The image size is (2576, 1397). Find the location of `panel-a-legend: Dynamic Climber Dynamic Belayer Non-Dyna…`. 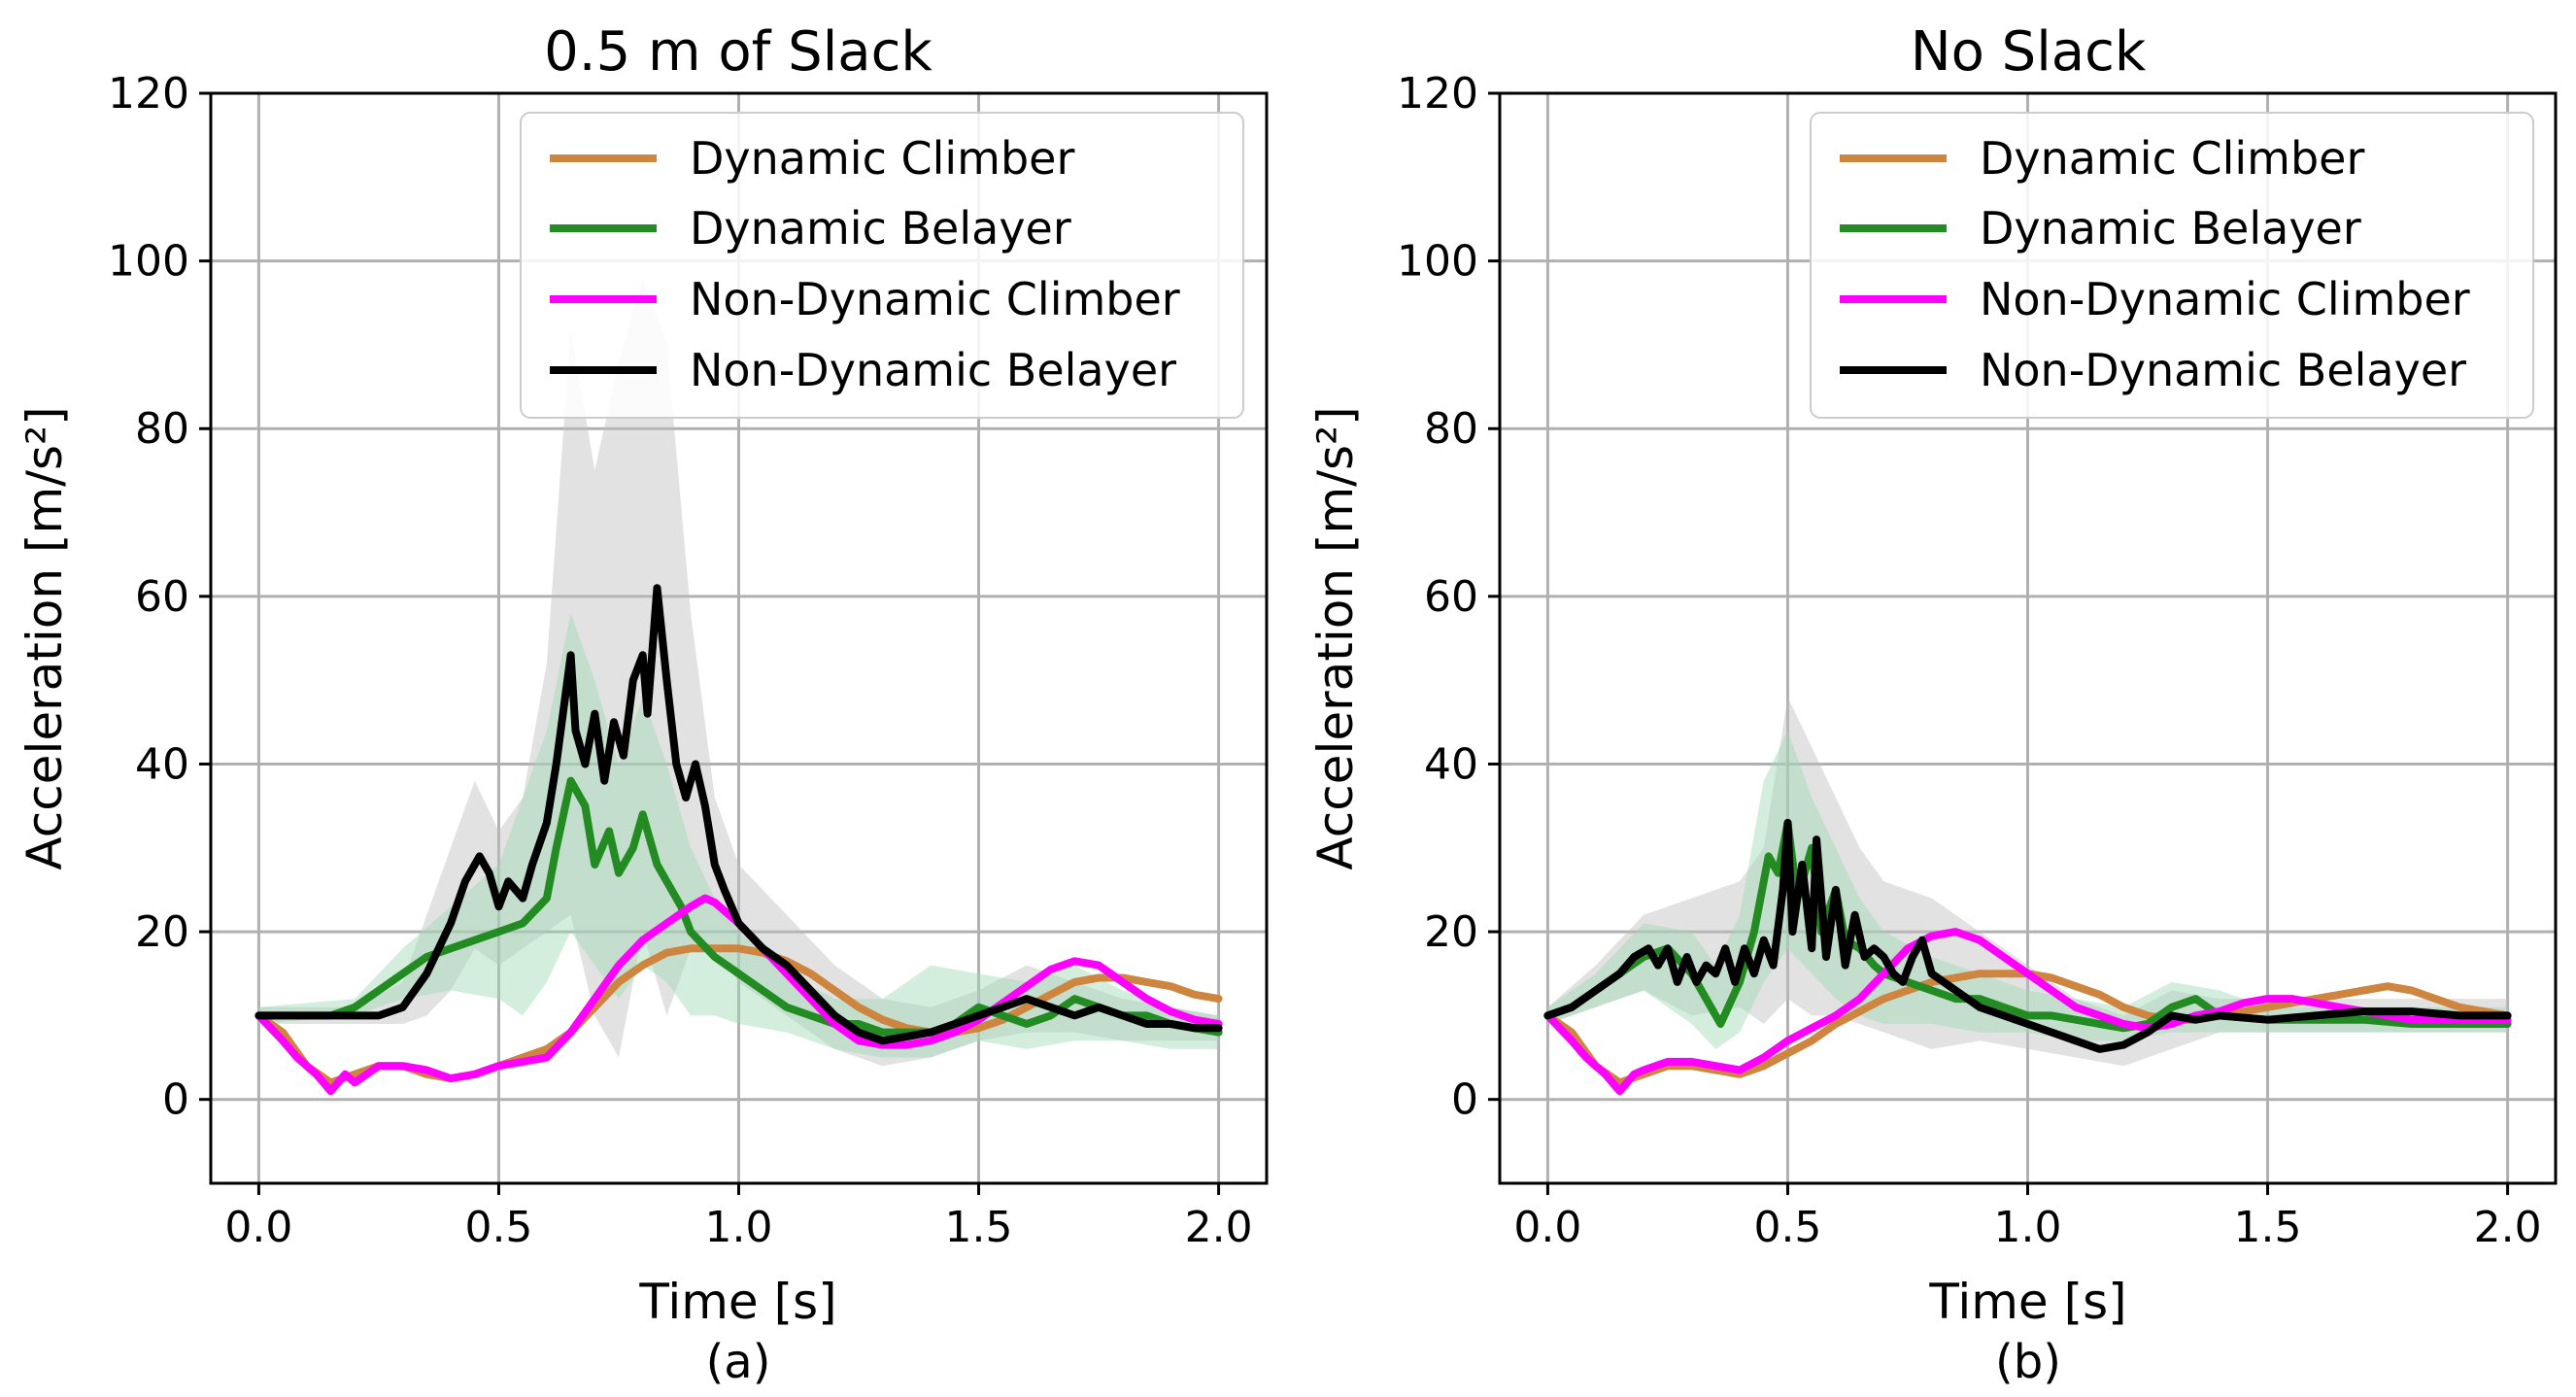

panel-a-legend: Dynamic Climber Dynamic Belayer Non-Dyna… is located at coordinates (882, 265).